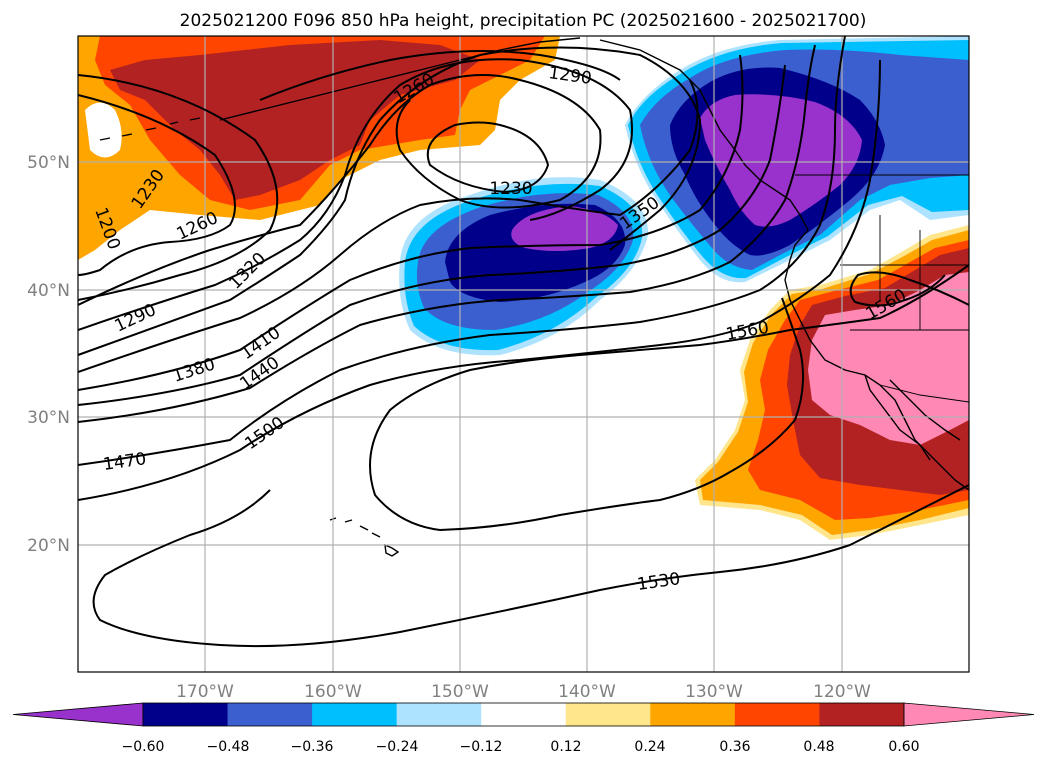 This screenshot has height=765, width=1047. Describe the element at coordinates (482, 101) in the screenshot. I see `alaska-coast` at that location.